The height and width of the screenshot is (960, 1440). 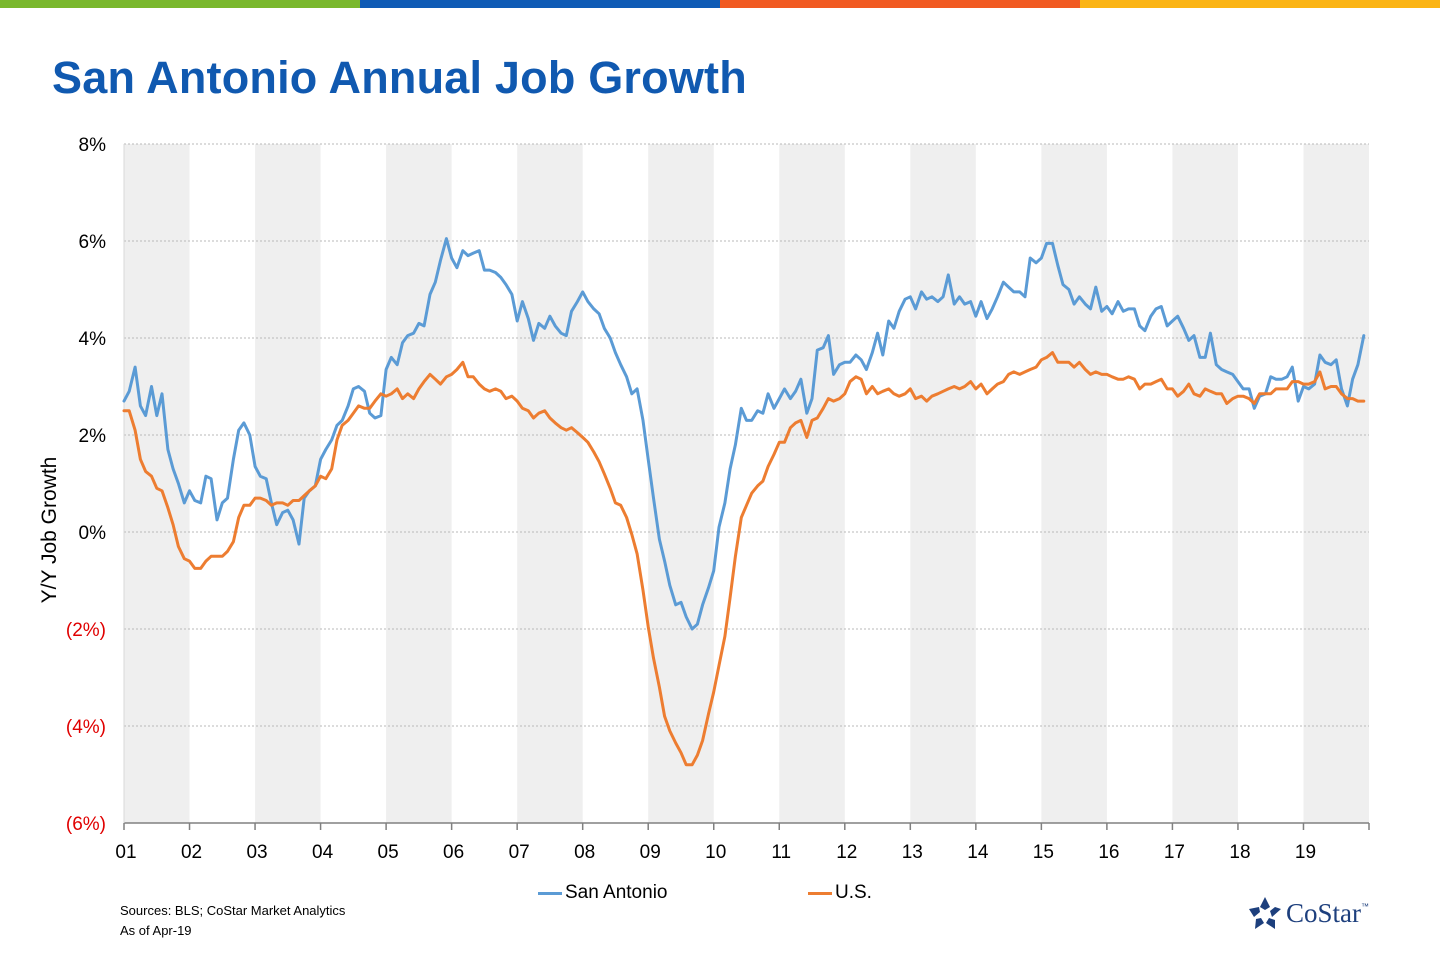 I want to click on y-axis-label: Y/Y Job Growth, so click(x=49, y=530).